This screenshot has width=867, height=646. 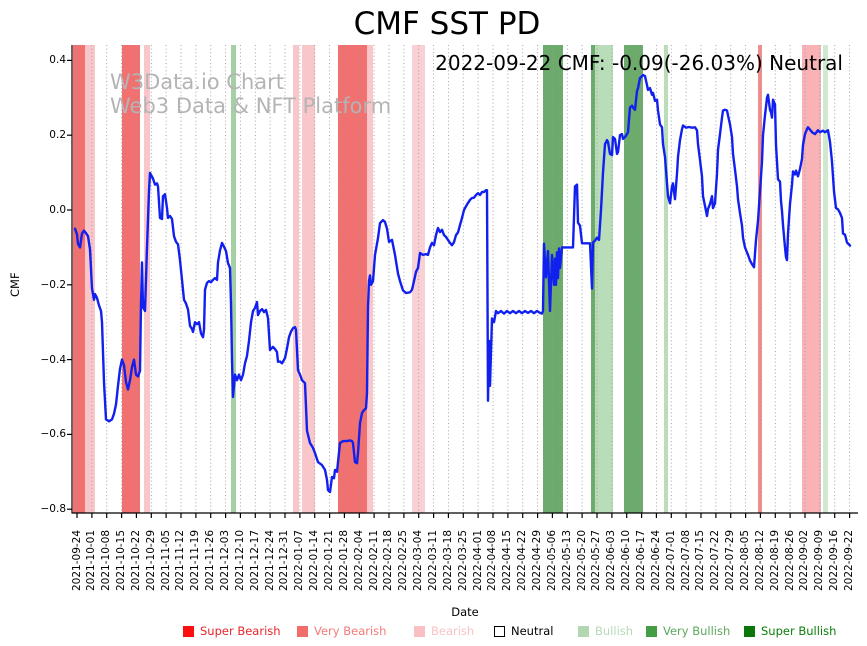 I want to click on x-tick-label: 2022-05-06, so click(x=551, y=560).